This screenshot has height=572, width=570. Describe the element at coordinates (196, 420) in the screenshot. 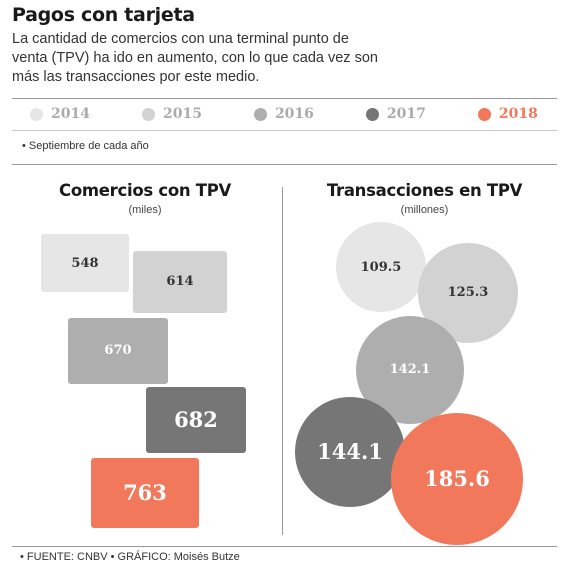

I see `comercios-bar-2017: 682` at that location.